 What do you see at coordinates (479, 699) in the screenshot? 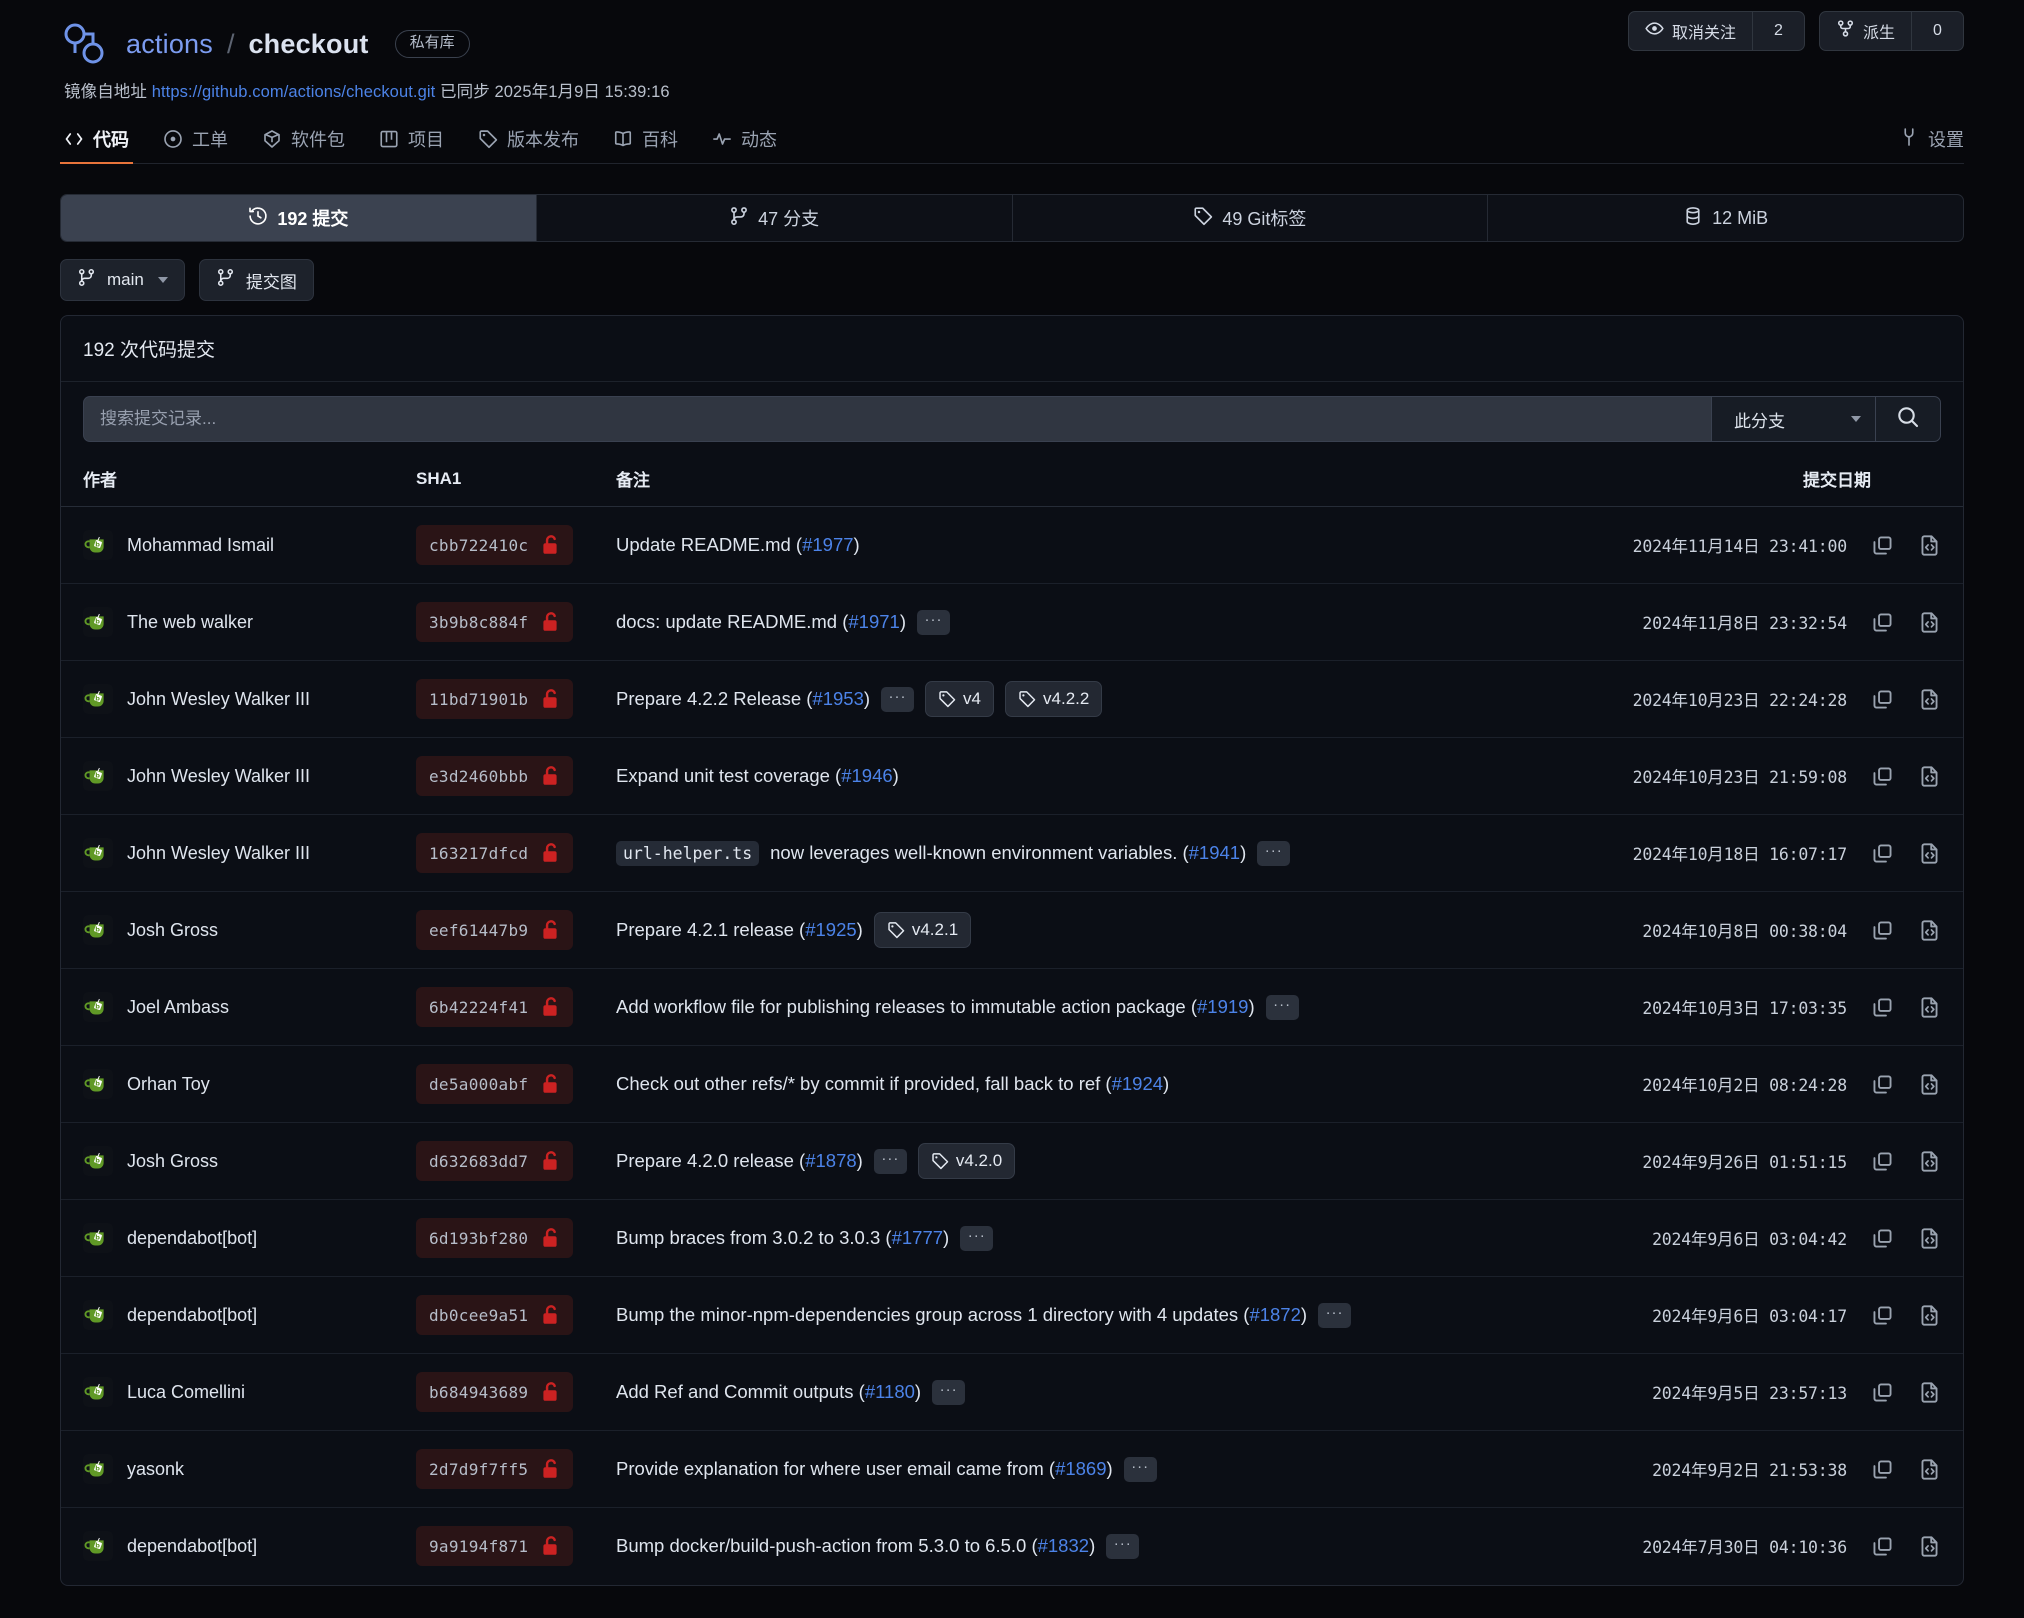
I see `commit-sha-text: 11bd71901b` at bounding box center [479, 699].